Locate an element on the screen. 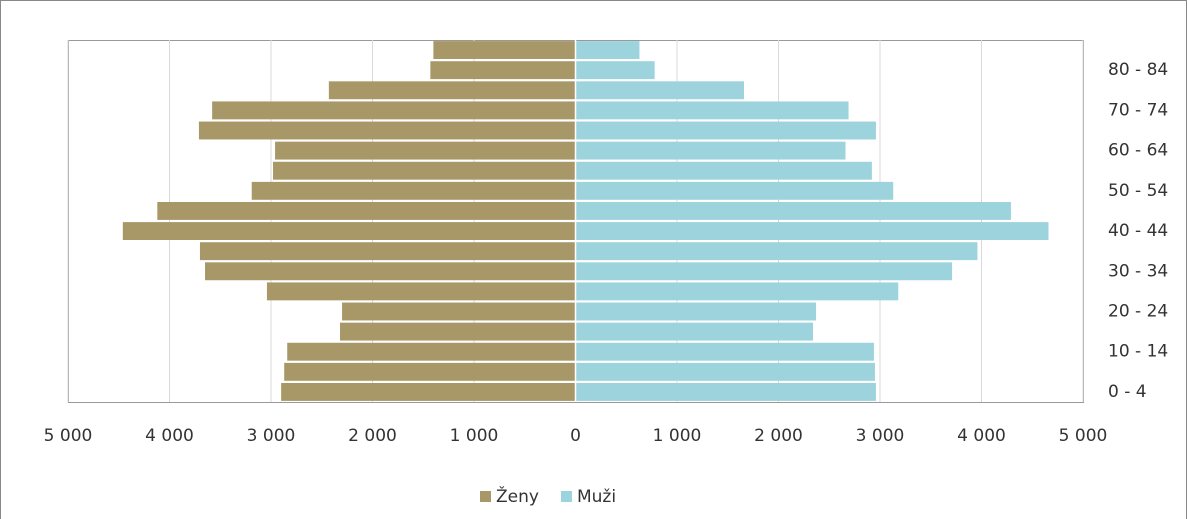 The width and height of the screenshot is (1187, 519). legend-label: Ženy is located at coordinates (517, 496).